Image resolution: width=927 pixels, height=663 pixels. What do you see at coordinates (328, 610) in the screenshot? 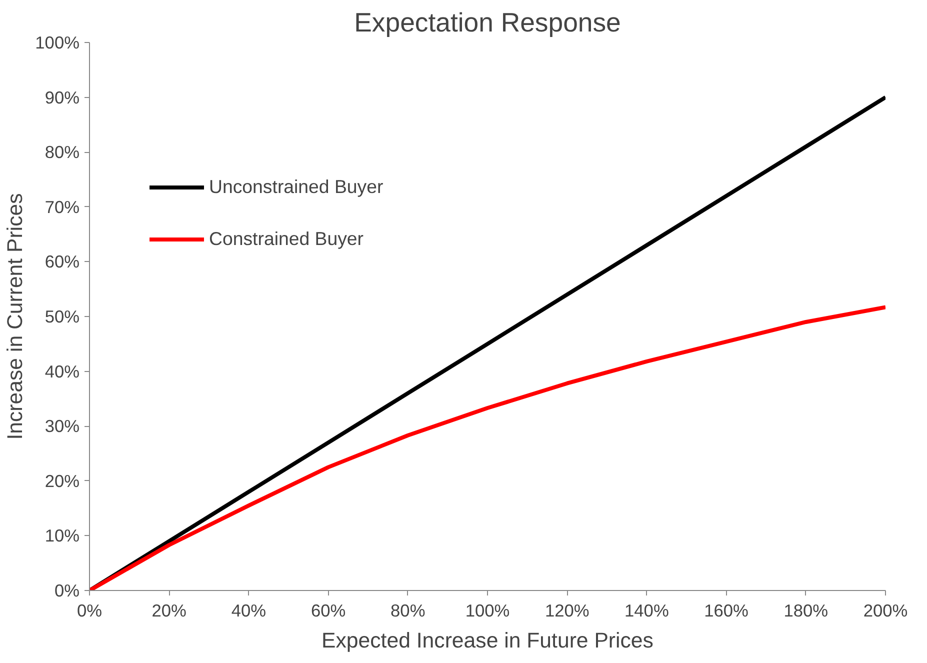
I see `x-tick-label: 60%` at bounding box center [328, 610].